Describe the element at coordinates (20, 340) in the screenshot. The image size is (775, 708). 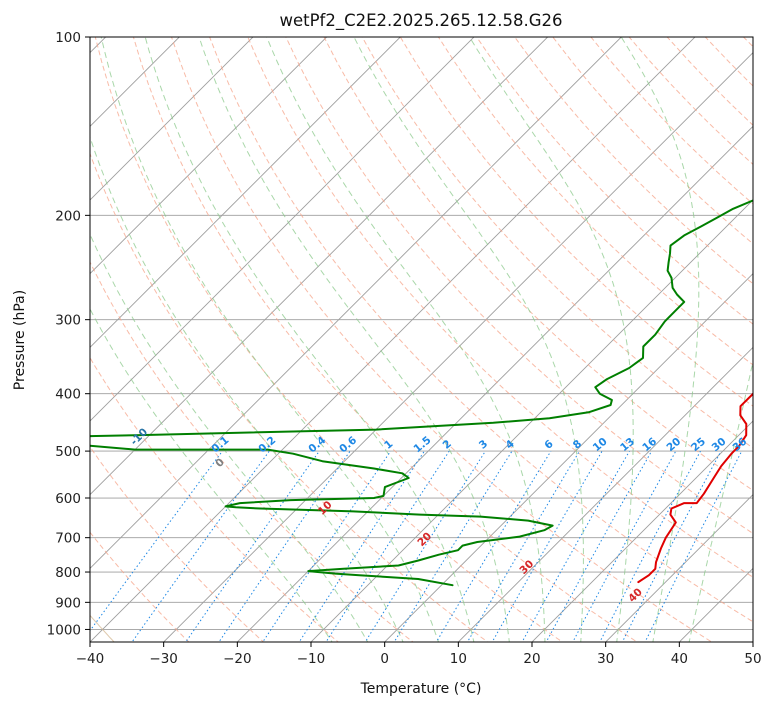
I see `y-axis-title: Pressure (hPa)` at that location.